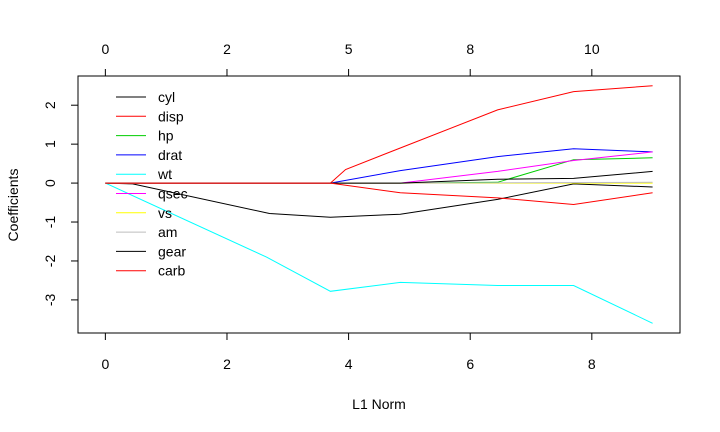  What do you see at coordinates (164, 174) in the screenshot?
I see `legend-label-wt: wt` at bounding box center [164, 174].